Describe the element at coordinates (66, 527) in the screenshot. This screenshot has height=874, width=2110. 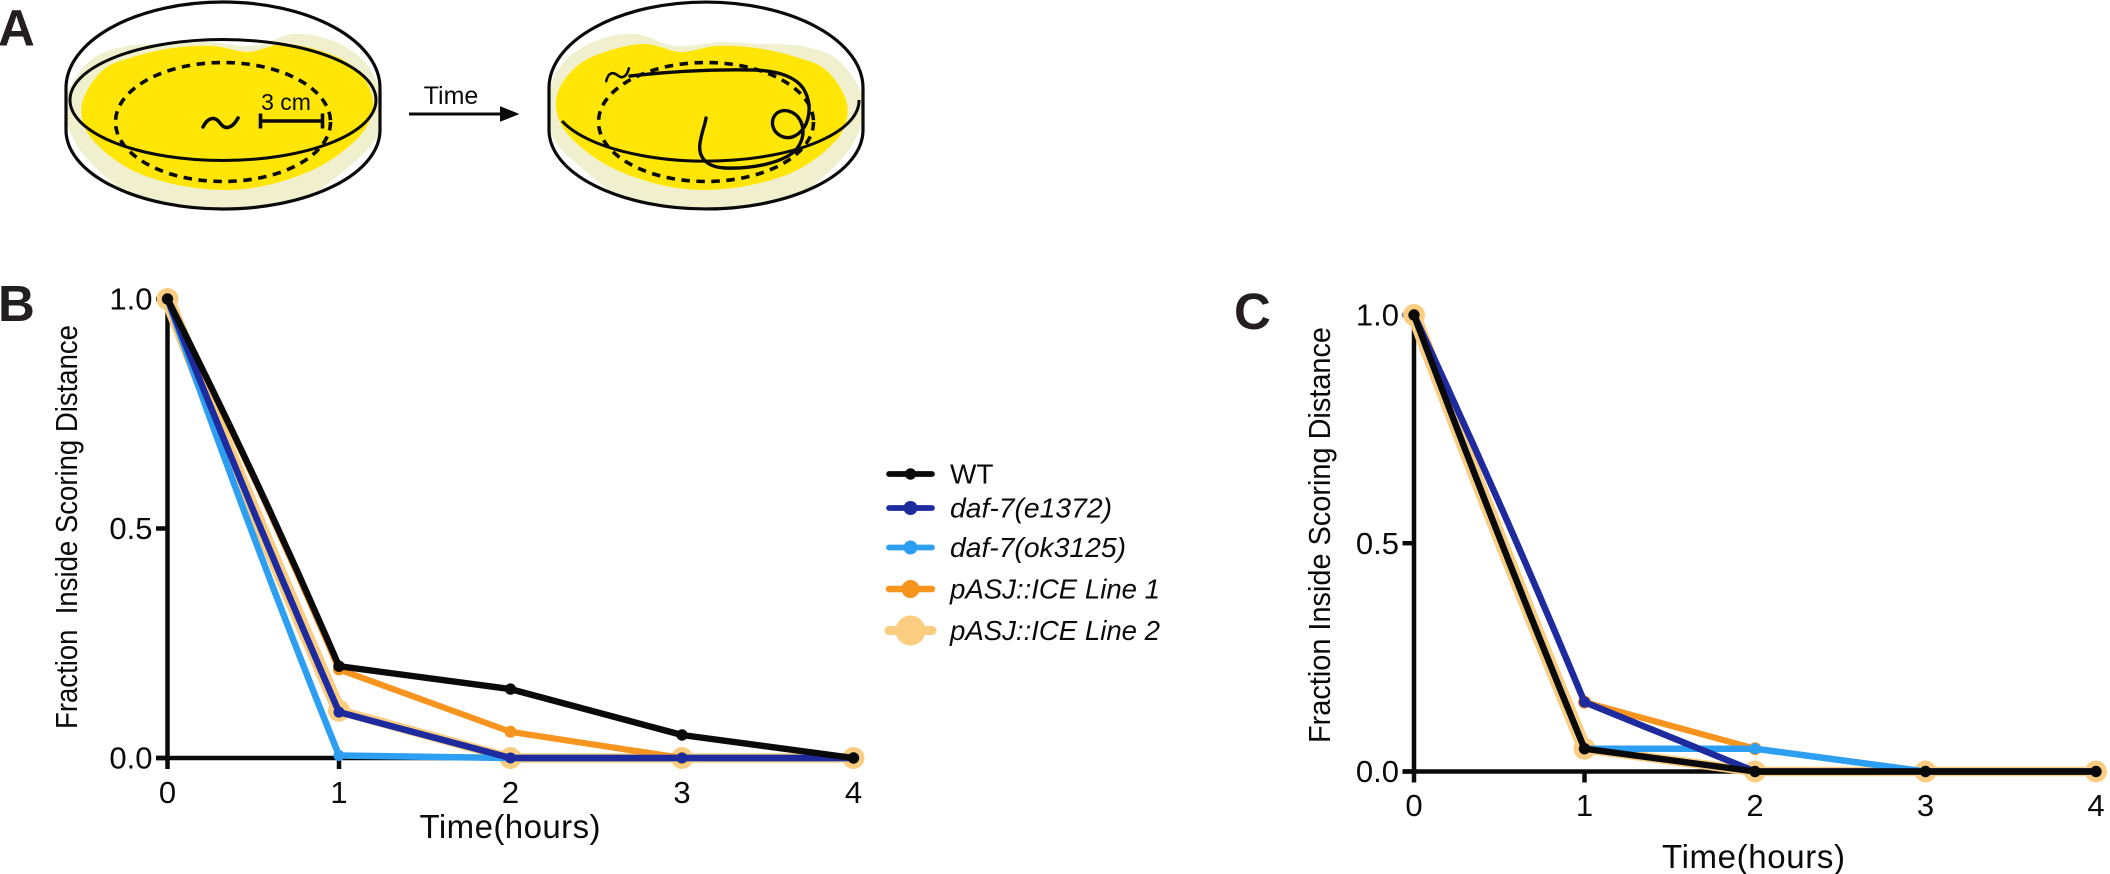
I see `svg-text:Fraction Inside Scoring Dista: Fraction Inside Scoring Distance` at that location.